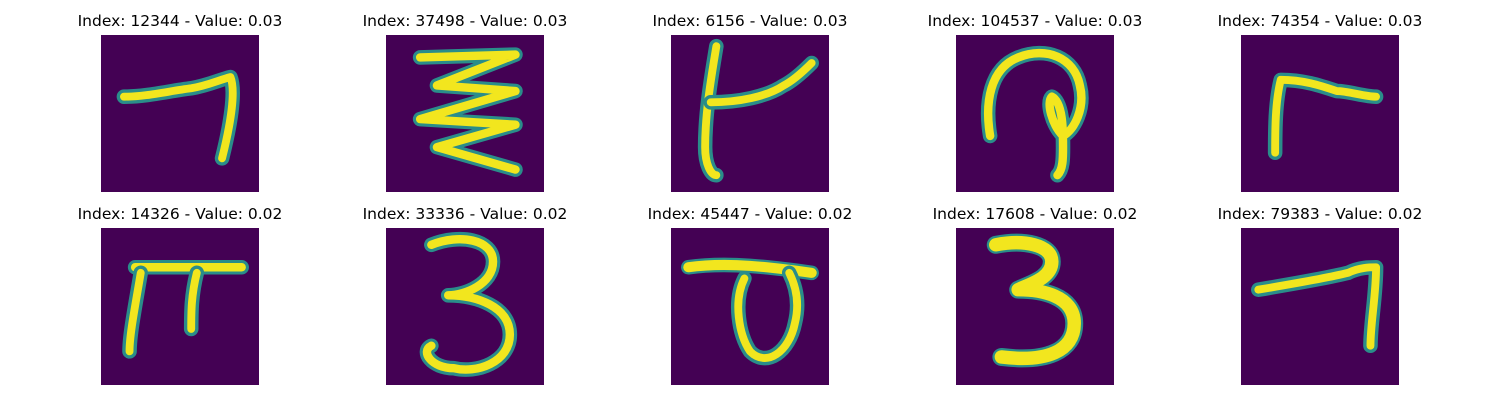 Image resolution: width=1500 pixels, height=400 pixels. I want to click on panel-title: Index: 45447 - Value: 0.02, so click(750, 214).